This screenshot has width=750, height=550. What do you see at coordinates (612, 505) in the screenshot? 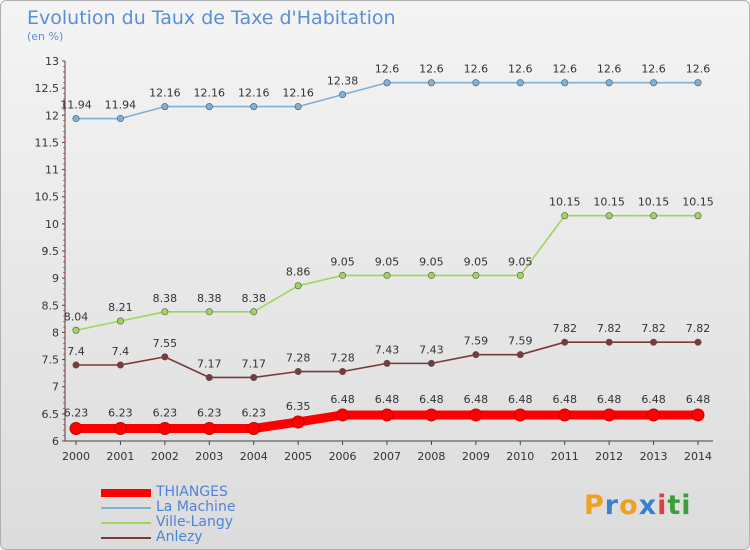
I see `logo-letter: r` at bounding box center [612, 505].